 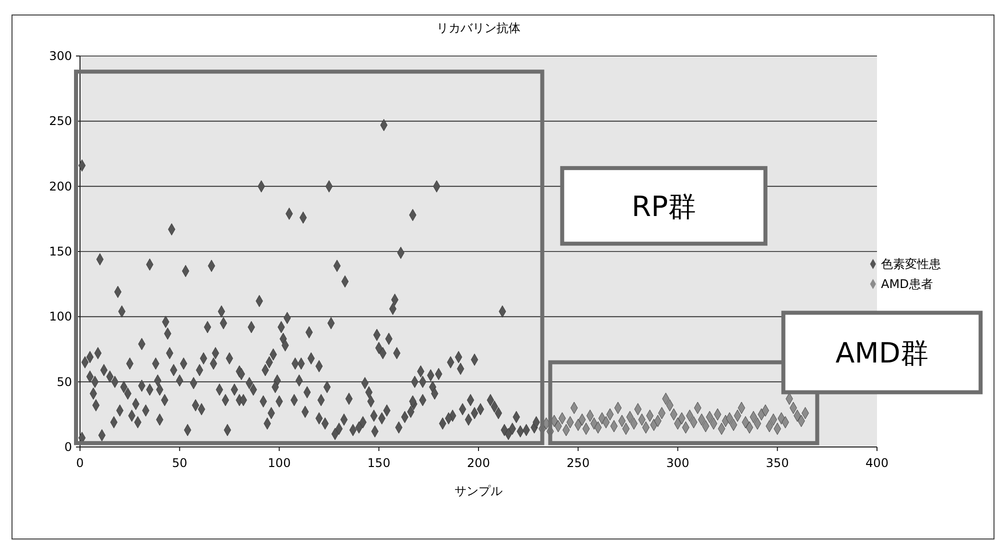 I want to click on annotation: RP群, so click(x=664, y=206).